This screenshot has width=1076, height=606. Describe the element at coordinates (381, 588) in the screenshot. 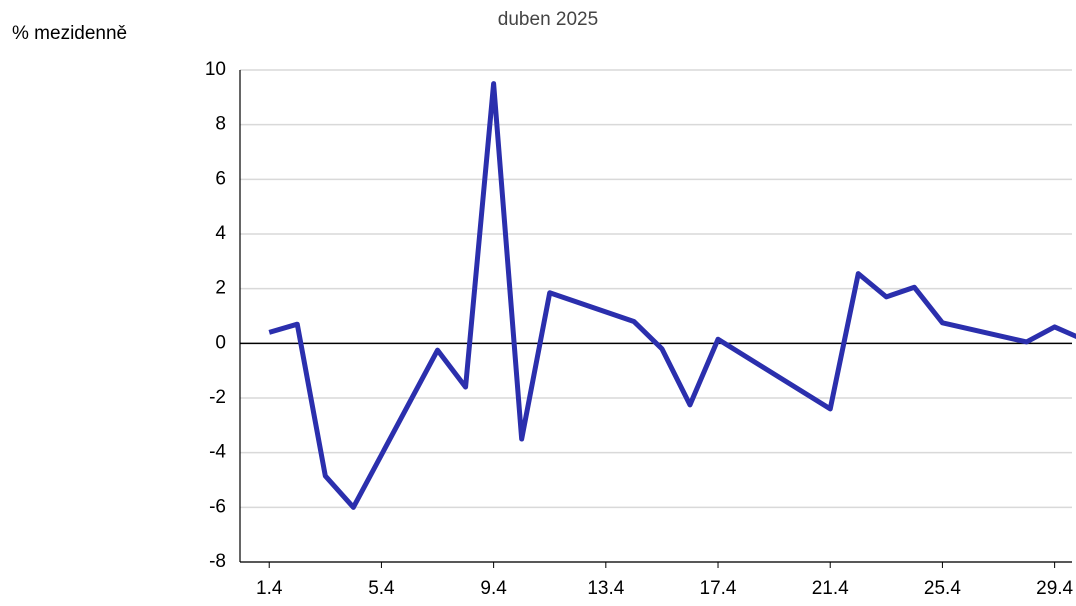

I see `x-tick-label: 5.4` at that location.